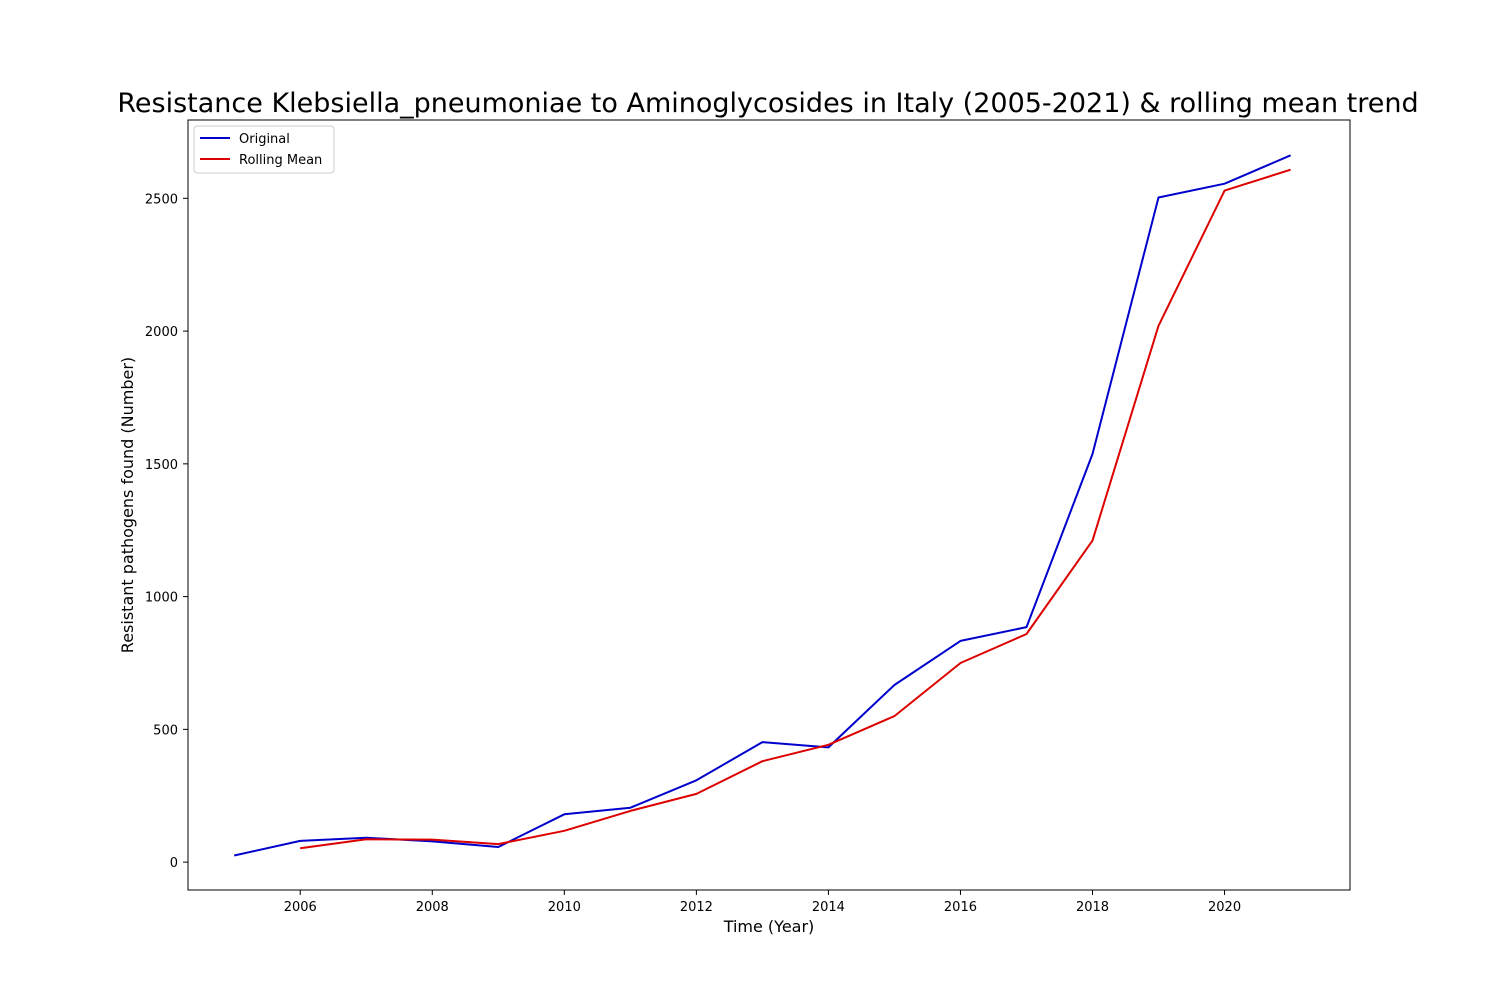 The image size is (1500, 1000). I want to click on legend-label-rolling-mean: Rolling Mean, so click(280, 160).